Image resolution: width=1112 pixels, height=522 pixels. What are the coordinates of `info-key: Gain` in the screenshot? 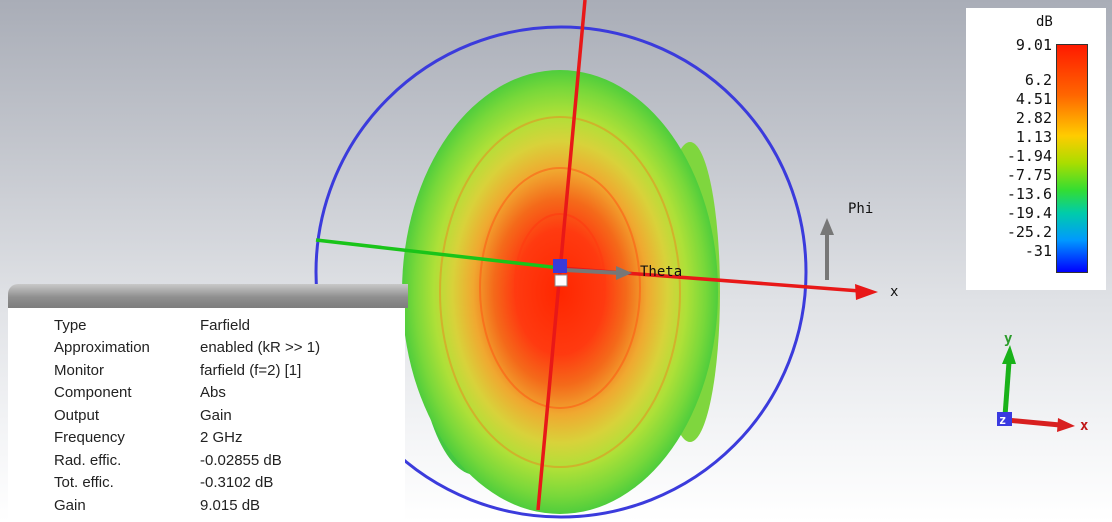 It's located at (70, 505).